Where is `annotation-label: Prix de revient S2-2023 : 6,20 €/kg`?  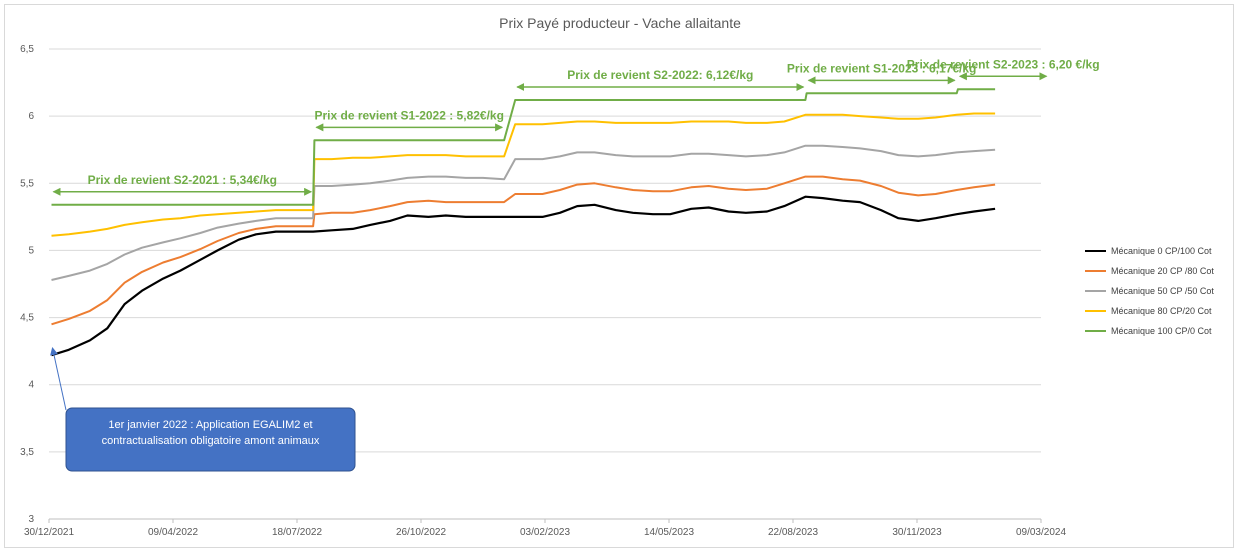 annotation-label: Prix de revient S2-2023 : 6,20 €/kg is located at coordinates (1003, 64).